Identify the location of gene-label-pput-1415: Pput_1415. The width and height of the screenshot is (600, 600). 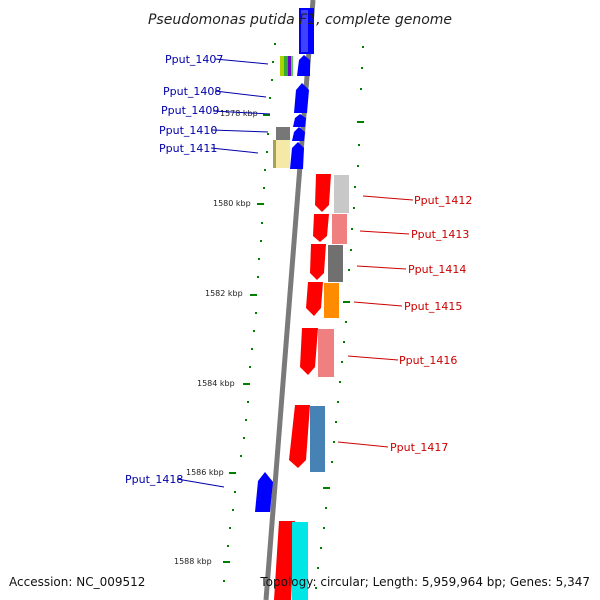
(433, 306).